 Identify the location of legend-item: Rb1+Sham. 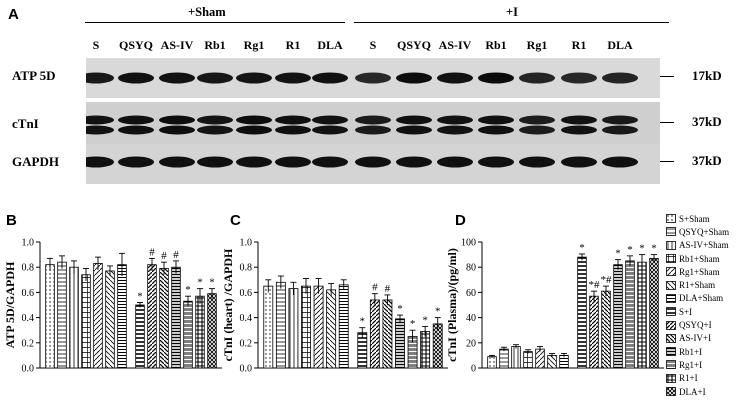
(697, 258).